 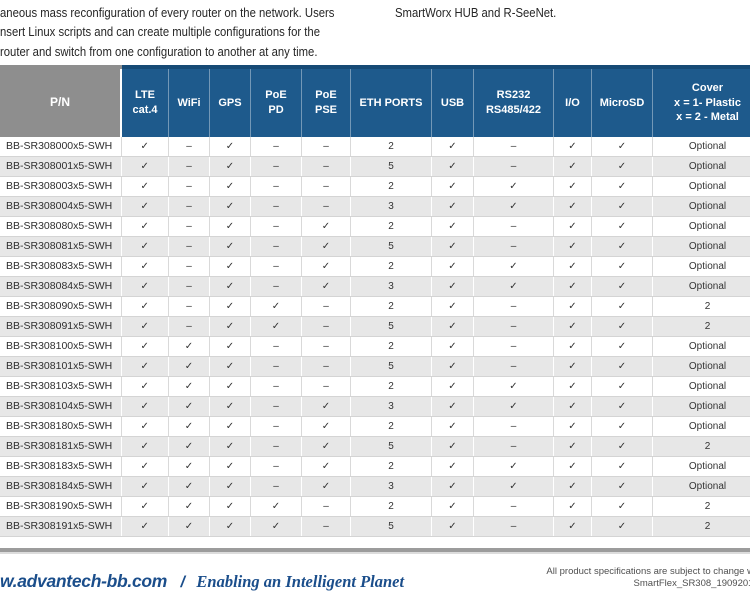 I want to click on part-number-cell: BB-SR308101x5-SWH, so click(x=60, y=366).